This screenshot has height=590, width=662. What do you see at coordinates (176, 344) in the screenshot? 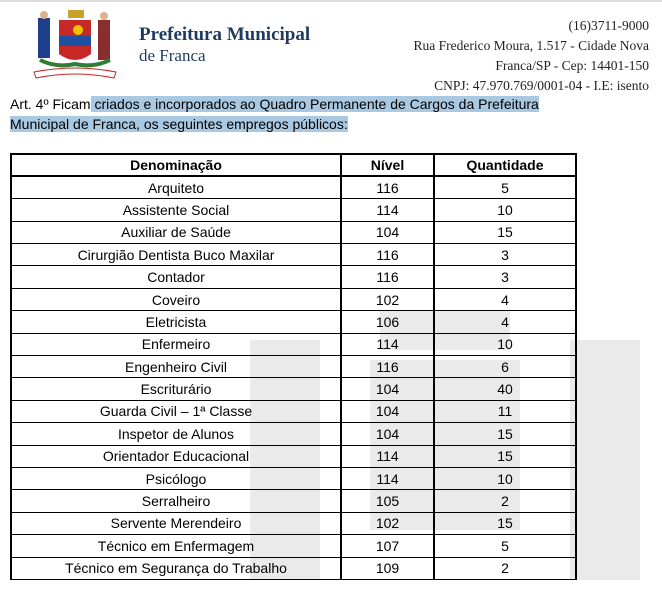
I see `cell-denominacao: Enfermeiro` at bounding box center [176, 344].